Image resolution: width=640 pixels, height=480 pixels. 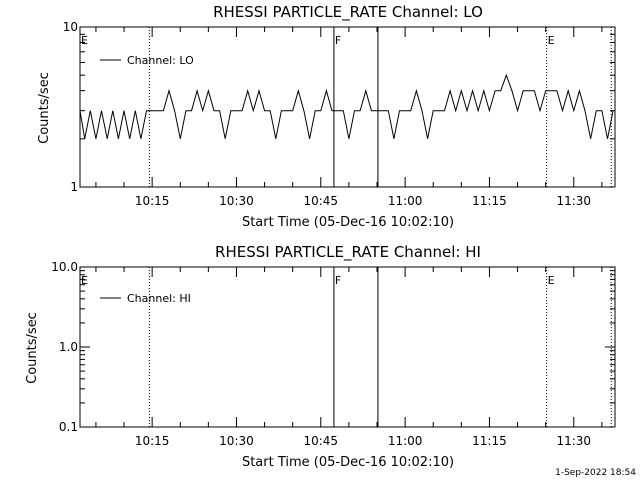 I want to click on panel-lo-legend-label: Channel: LO, so click(x=160, y=60).